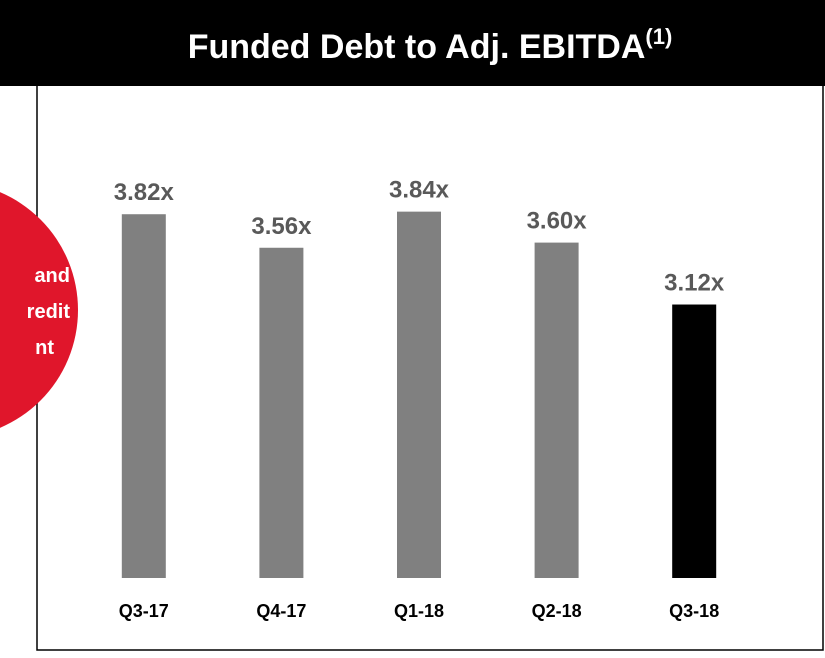 The image size is (825, 658). I want to click on title-note: (1), so click(658, 36).